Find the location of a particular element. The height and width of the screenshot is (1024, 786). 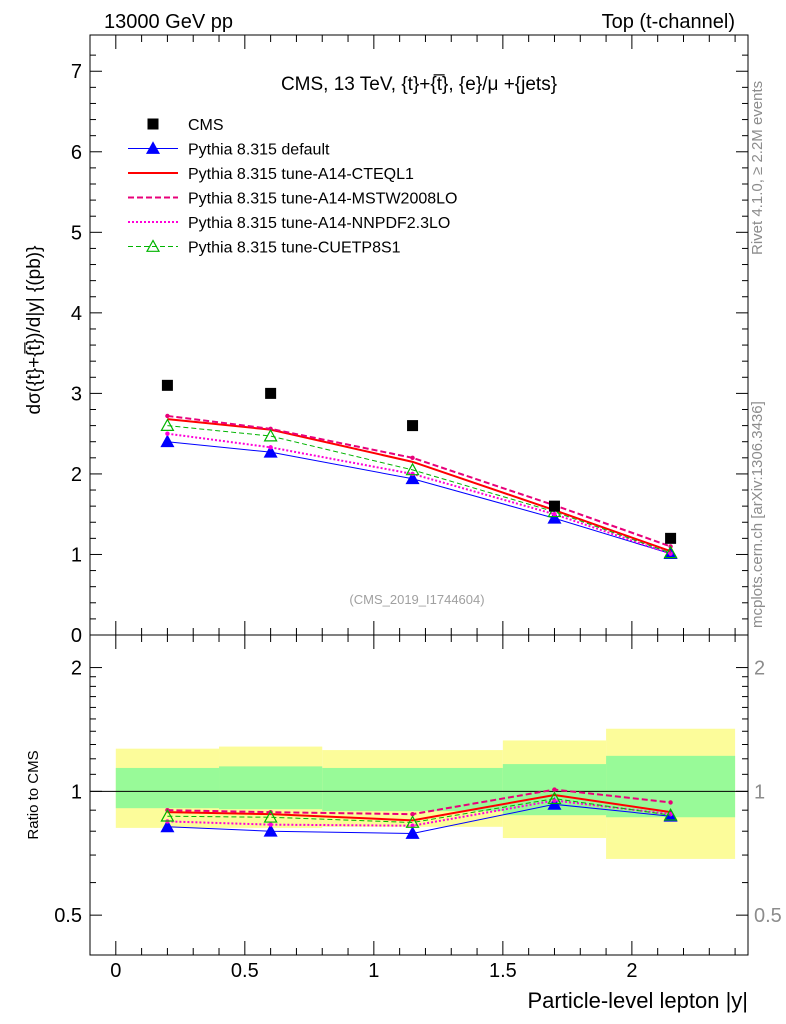

y-tick-label: 3 is located at coordinates (76, 394).